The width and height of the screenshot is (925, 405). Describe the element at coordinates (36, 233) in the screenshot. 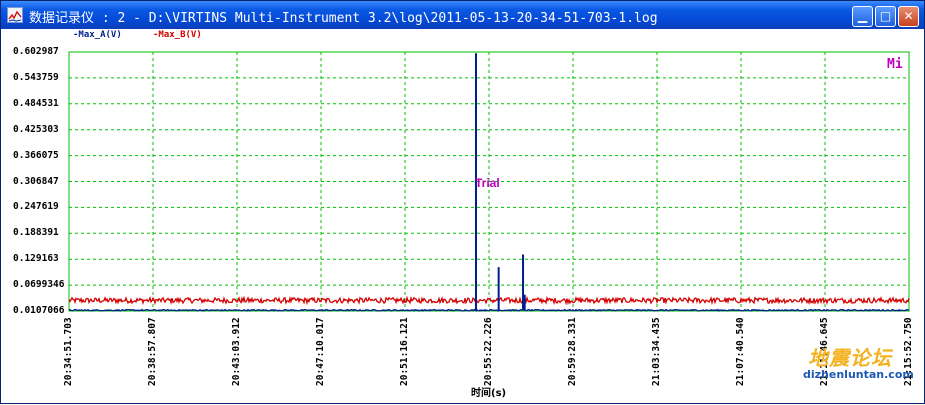

I see `y-tick-label: 0.188391` at that location.